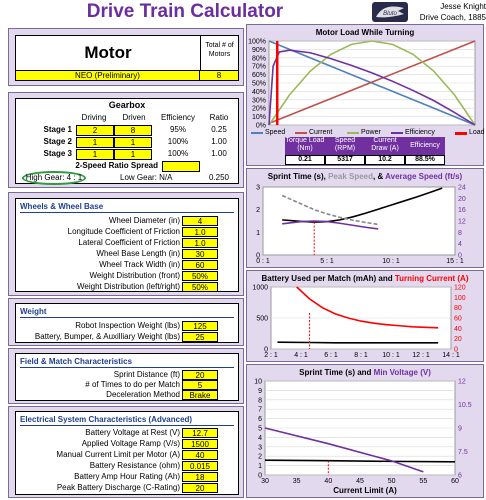 This screenshot has height=500, width=486. What do you see at coordinates (330, 210) in the screenshot?
I see `series-line-peak-speed` at bounding box center [330, 210].